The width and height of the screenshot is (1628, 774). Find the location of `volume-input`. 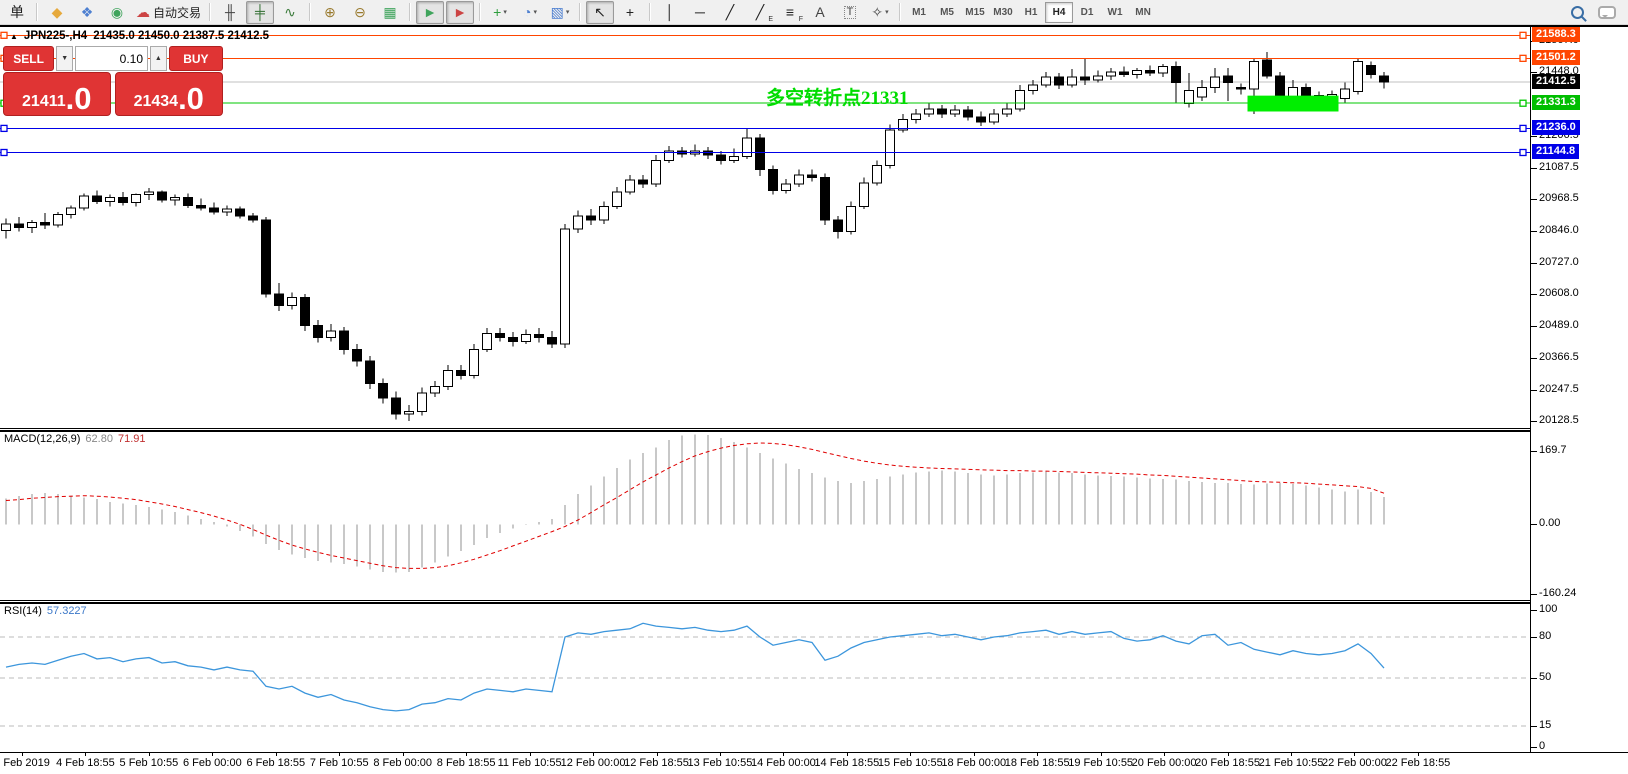

volume-input is located at coordinates (111, 58).